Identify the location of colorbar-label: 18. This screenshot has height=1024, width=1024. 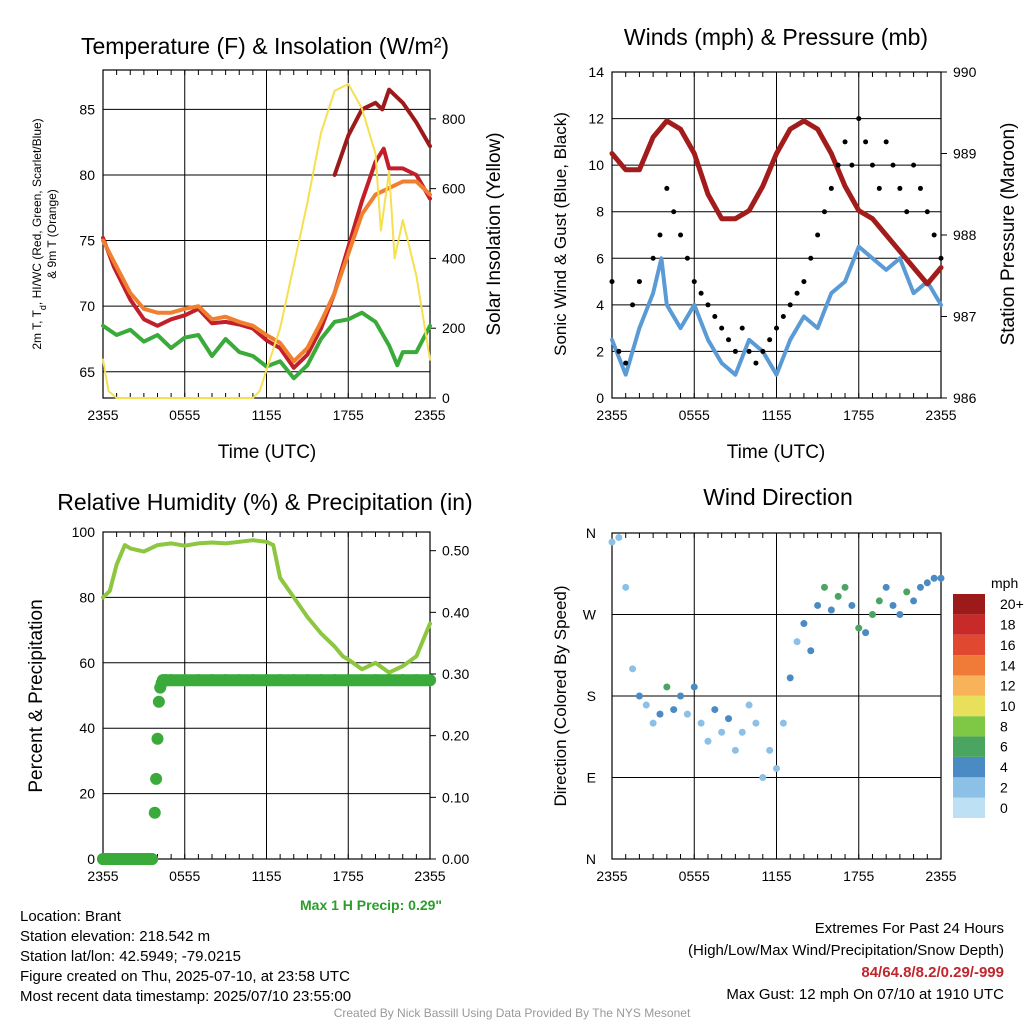
(1008, 625).